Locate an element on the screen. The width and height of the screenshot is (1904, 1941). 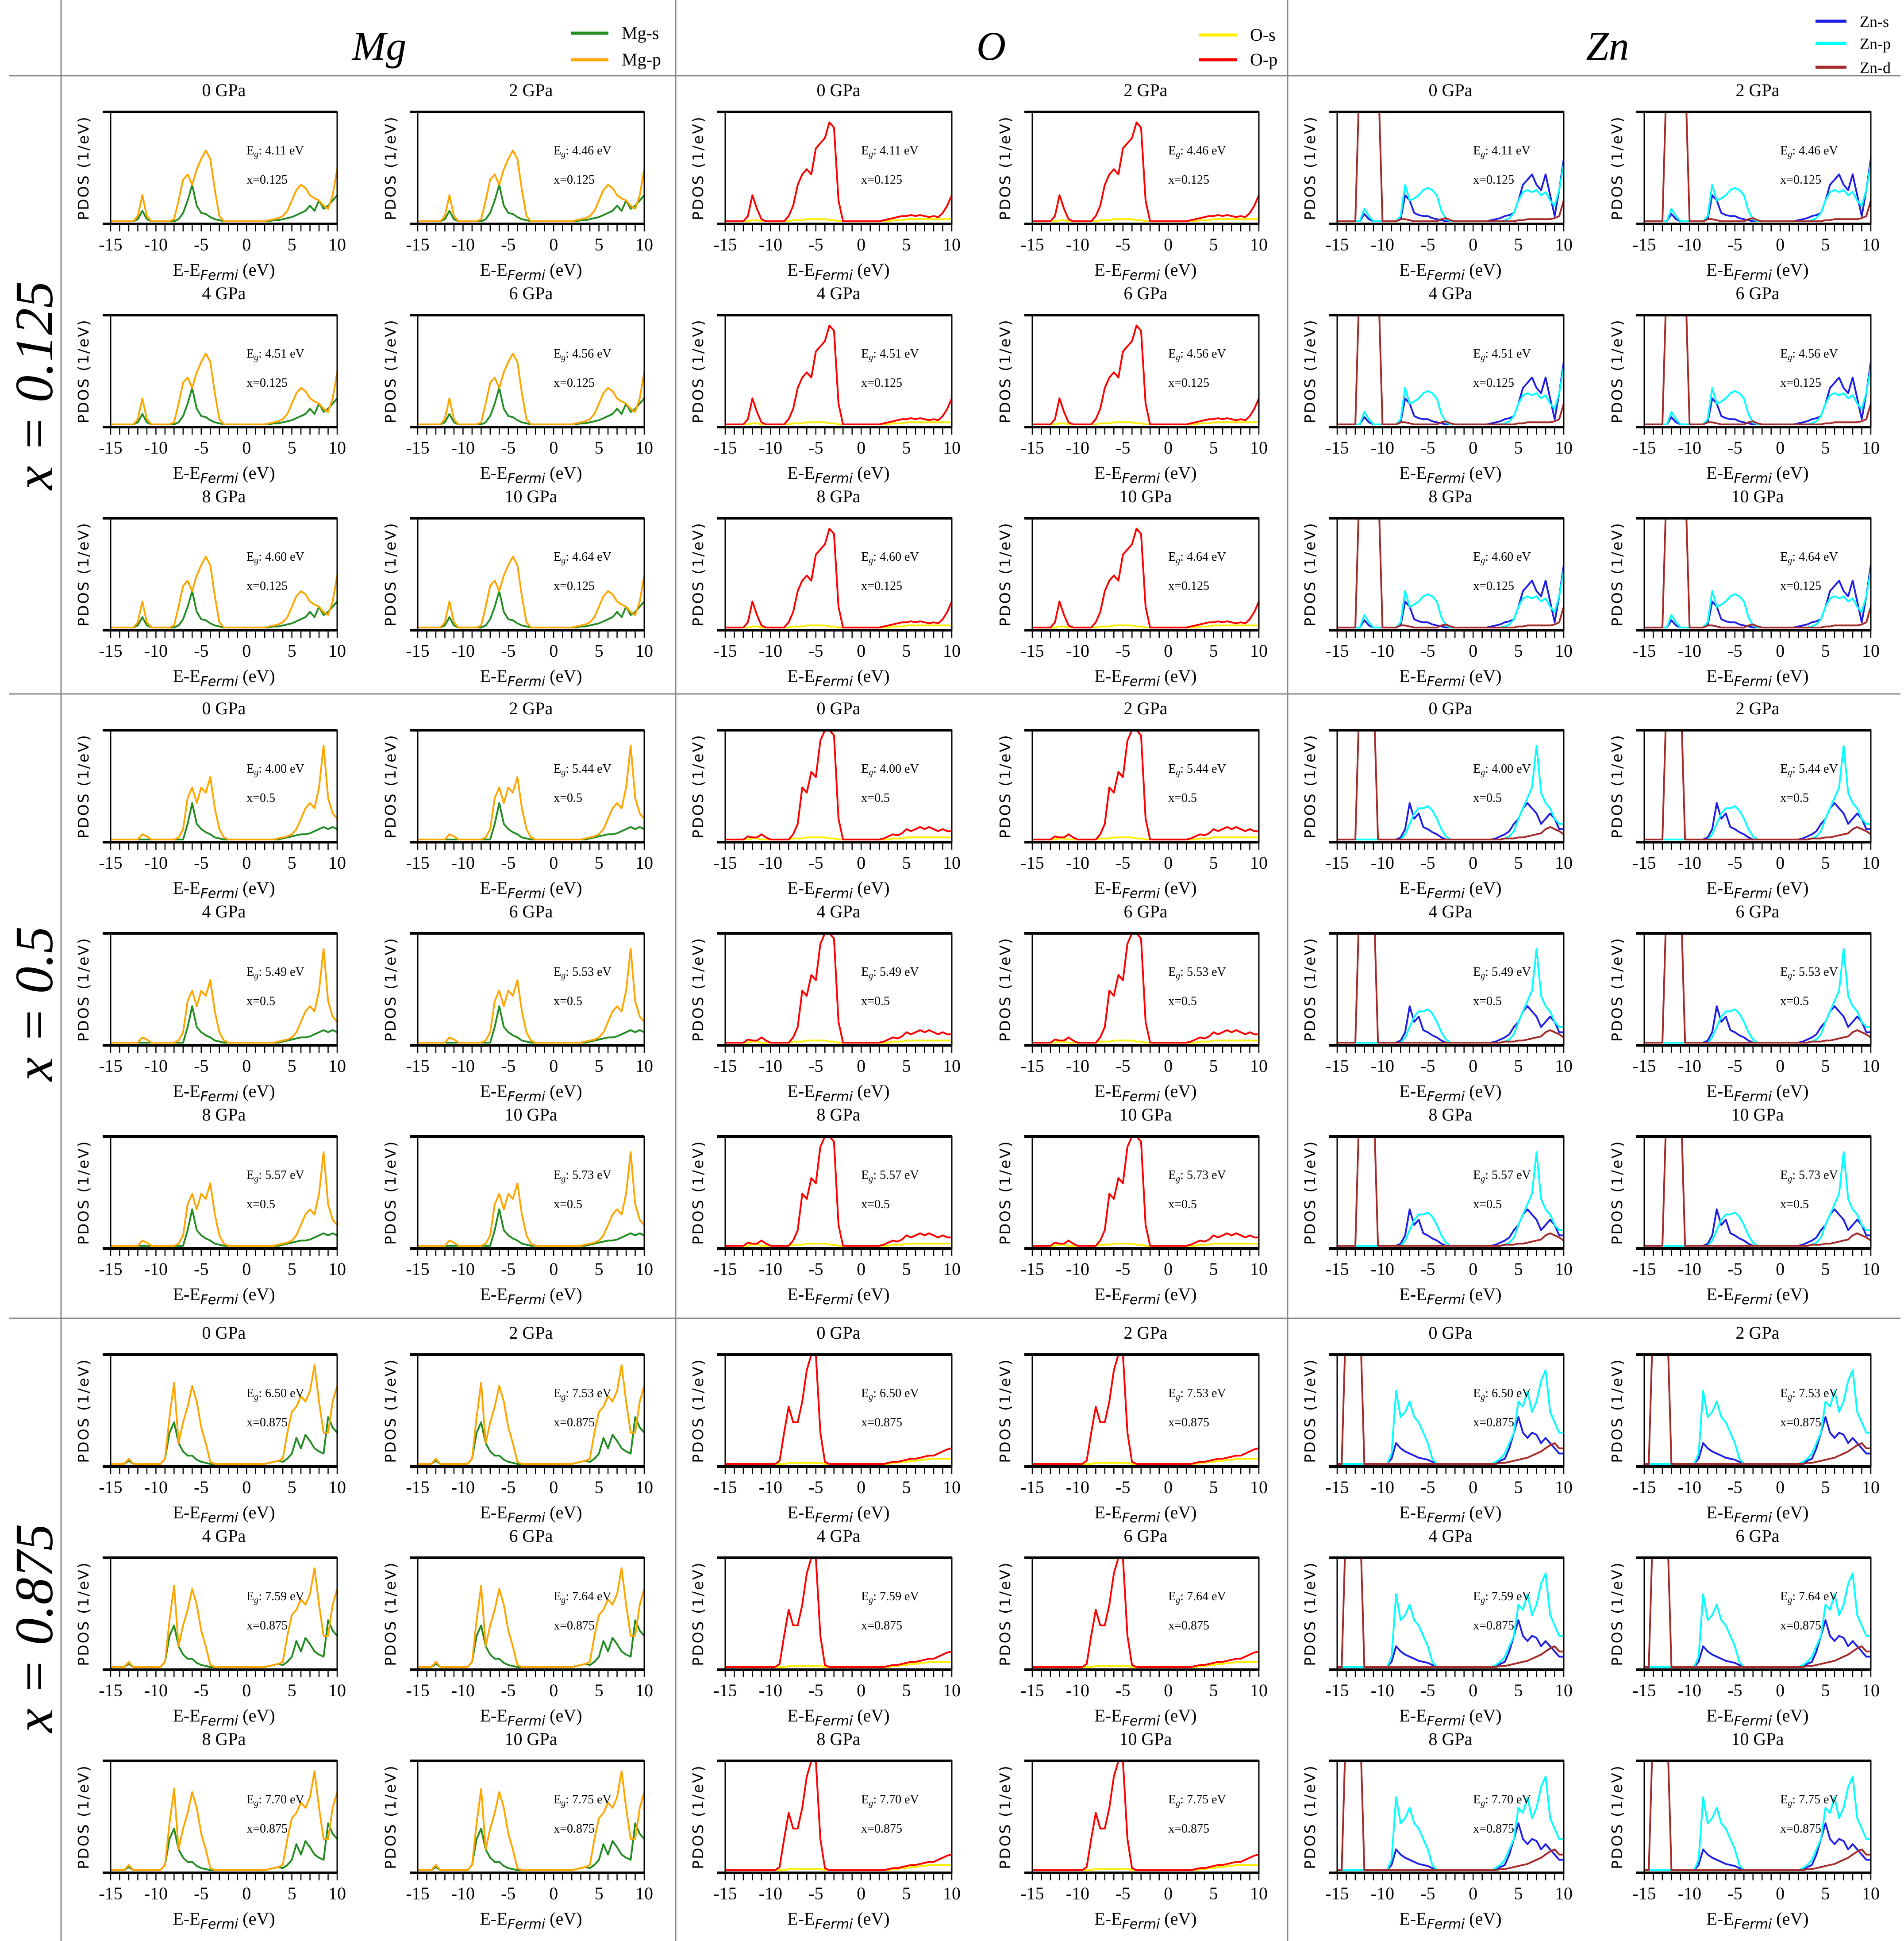
panel-pressure-title: 4 GPa is located at coordinates (839, 911).